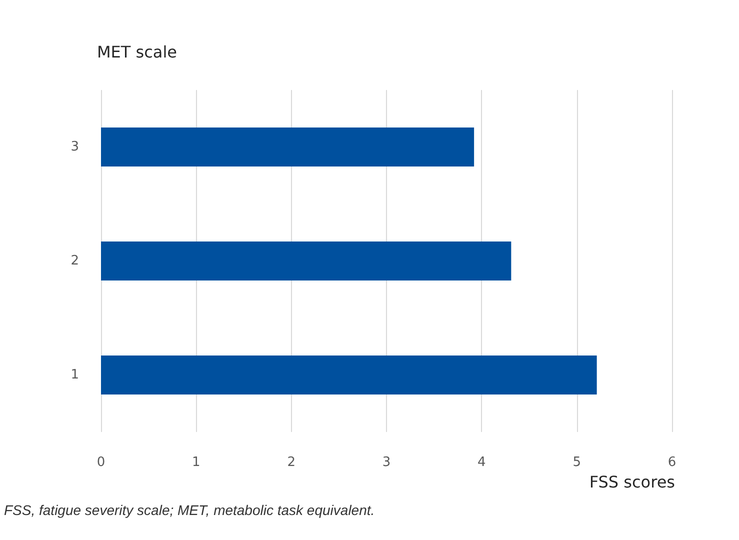 This screenshot has height=540, width=739. What do you see at coordinates (74, 147) in the screenshot?
I see `y-tick-label: 3` at bounding box center [74, 147].